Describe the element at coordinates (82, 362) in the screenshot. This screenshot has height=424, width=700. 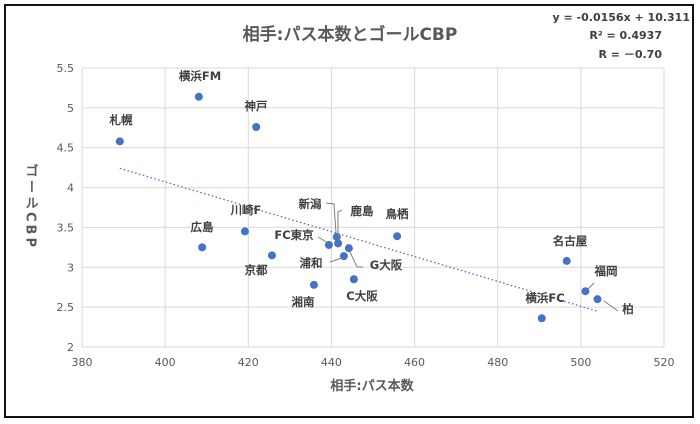
I see `x-tick-label: 380` at that location.